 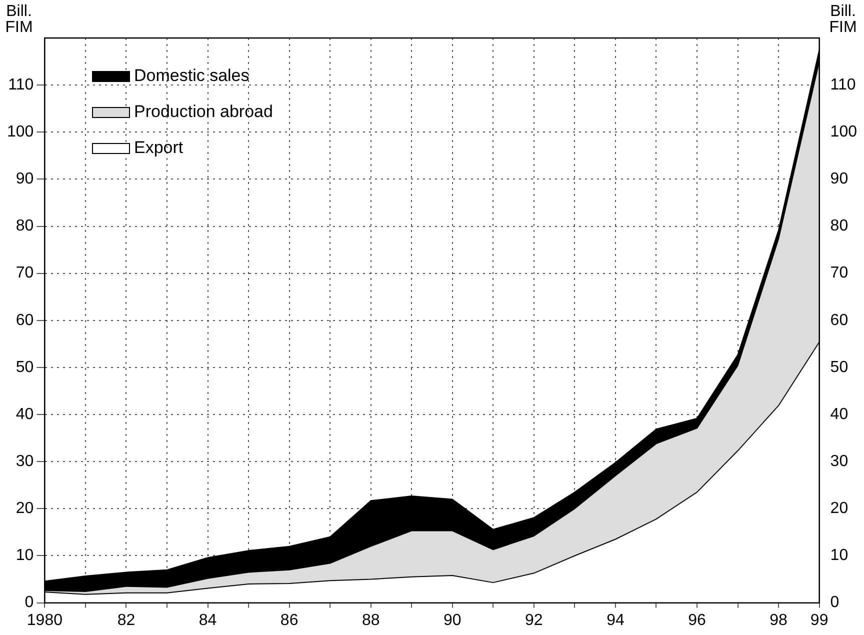 What do you see at coordinates (203, 112) in the screenshot?
I see `legend-label: Production abroad` at bounding box center [203, 112].